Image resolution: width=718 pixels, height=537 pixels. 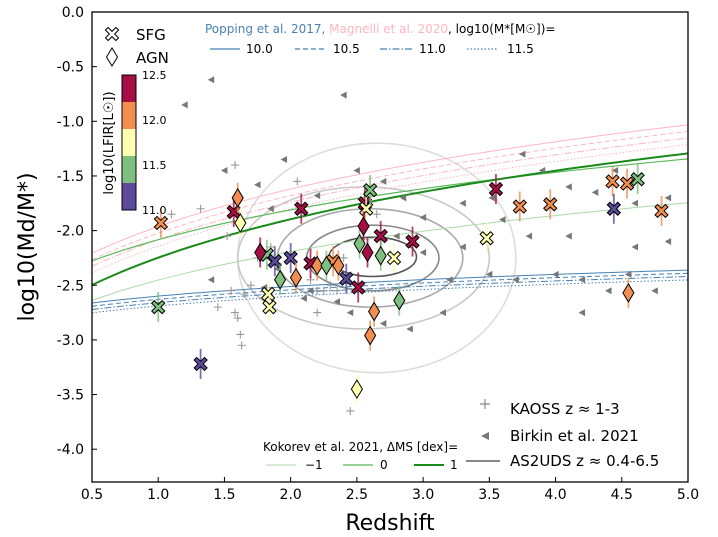 I want to click on legend-mass-10-5: 10.5, so click(x=346, y=49).